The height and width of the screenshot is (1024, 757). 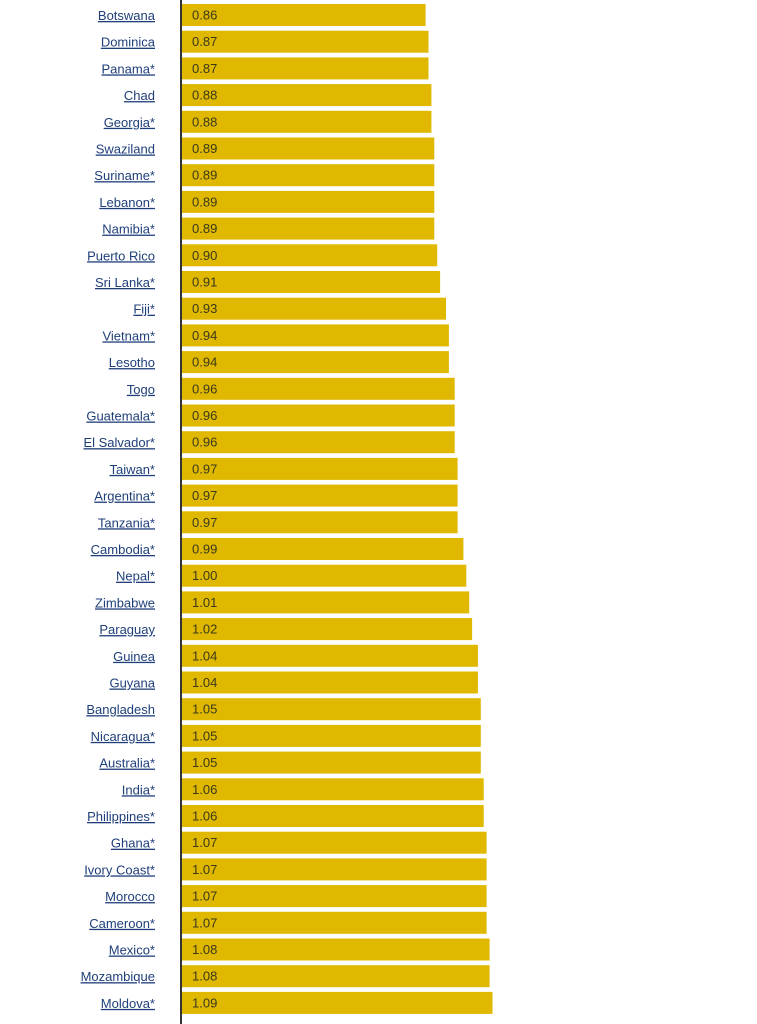 What do you see at coordinates (135, 576) in the screenshot?
I see `category-label: Nepal*` at bounding box center [135, 576].